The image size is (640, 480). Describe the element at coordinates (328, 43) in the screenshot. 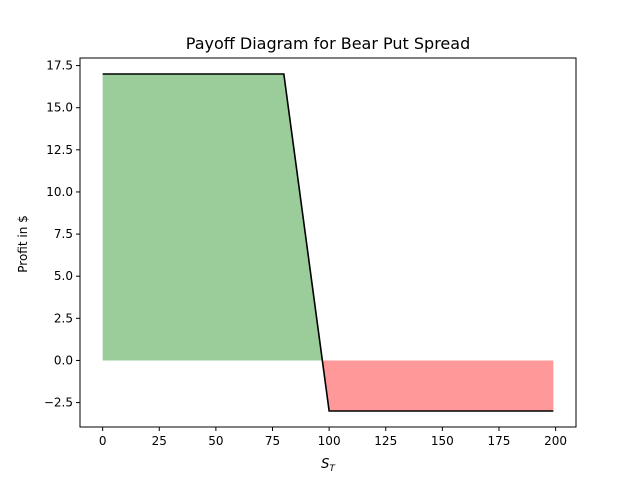

I see `chart-title: Payoff Diagram for Bear Put Spread` at that location.